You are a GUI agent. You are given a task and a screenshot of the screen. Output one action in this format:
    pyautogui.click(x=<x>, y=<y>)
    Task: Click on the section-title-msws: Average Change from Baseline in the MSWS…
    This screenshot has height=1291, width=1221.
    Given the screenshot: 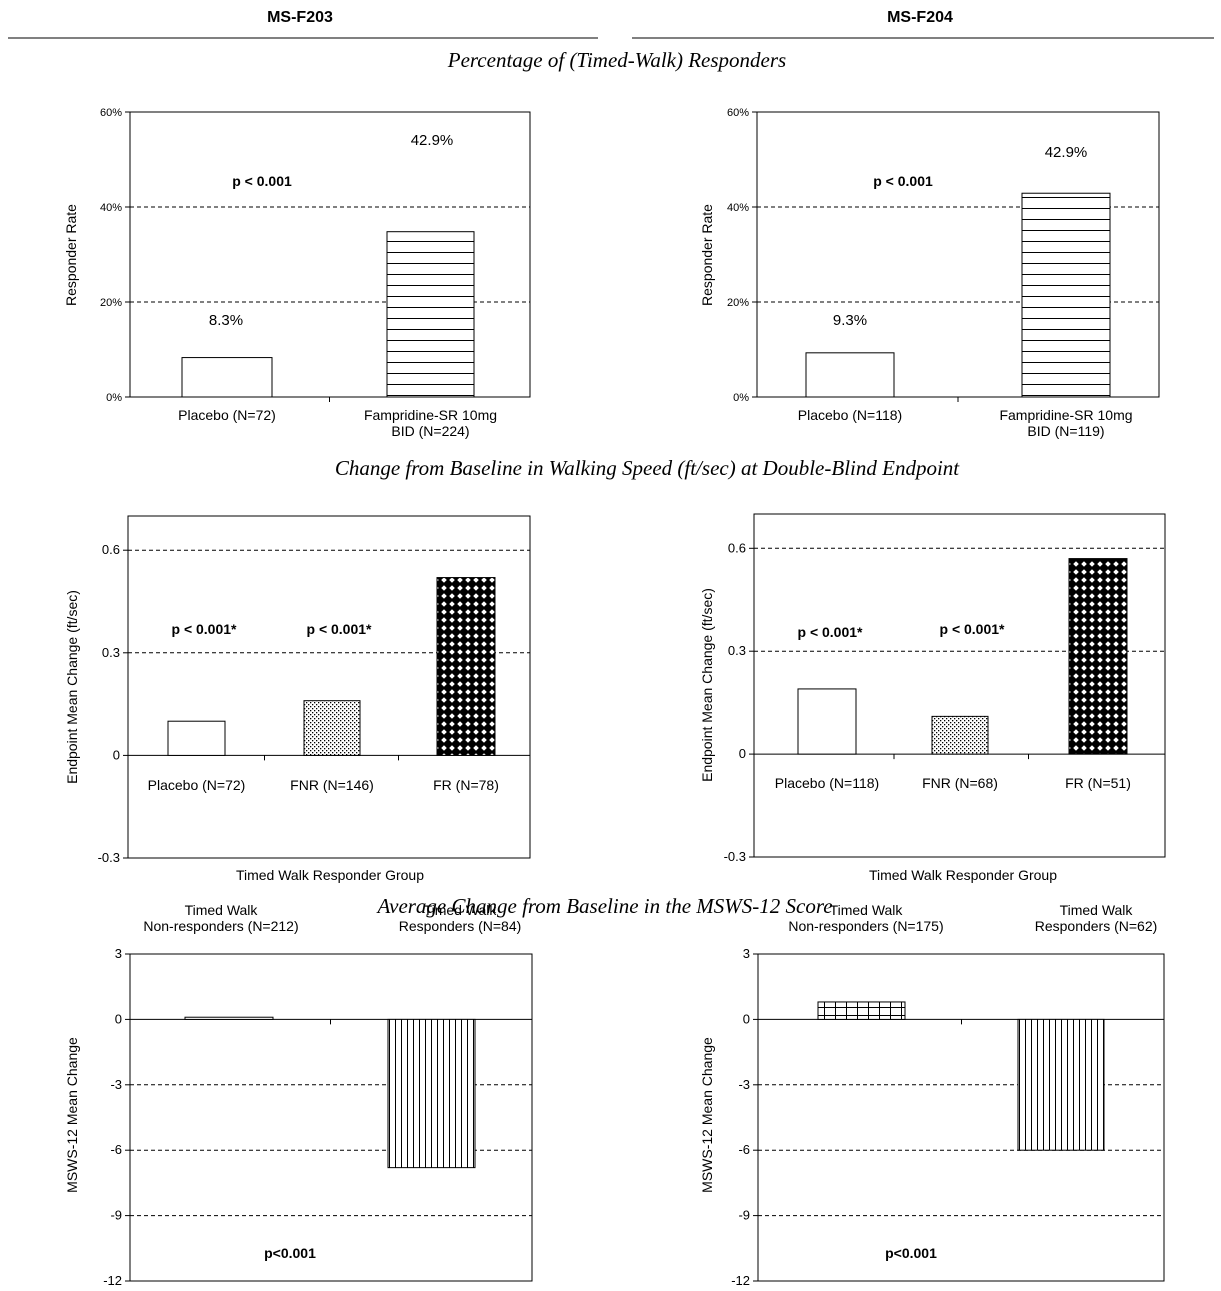 What is the action you would take?
    pyautogui.click(x=603, y=906)
    